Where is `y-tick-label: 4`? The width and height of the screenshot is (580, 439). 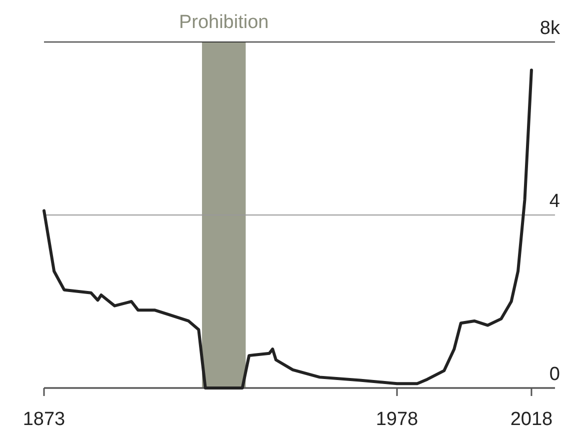
y-tick-label: 4 is located at coordinates (554, 201).